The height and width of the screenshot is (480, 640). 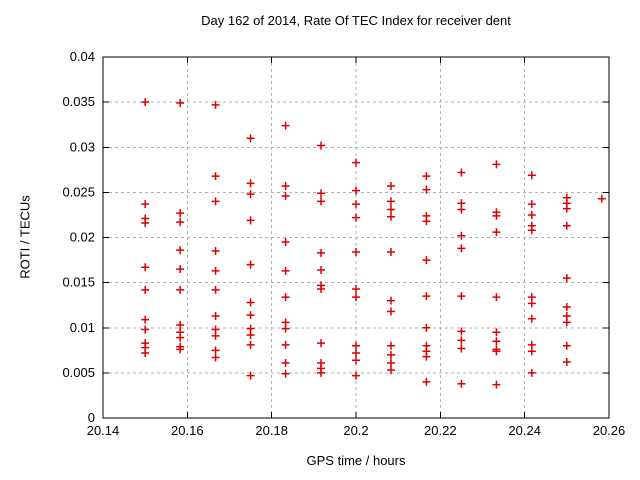 I want to click on x-axis-label: GPS time / hours, so click(x=356, y=460).